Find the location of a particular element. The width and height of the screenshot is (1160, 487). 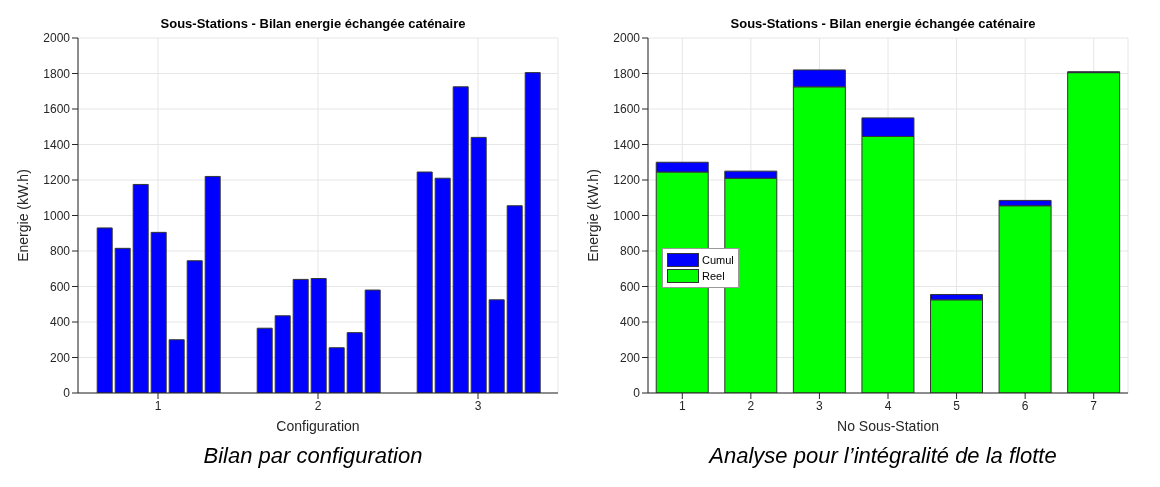

text: Analyse pour l’intégralité de la flotte is located at coordinates (882, 456).